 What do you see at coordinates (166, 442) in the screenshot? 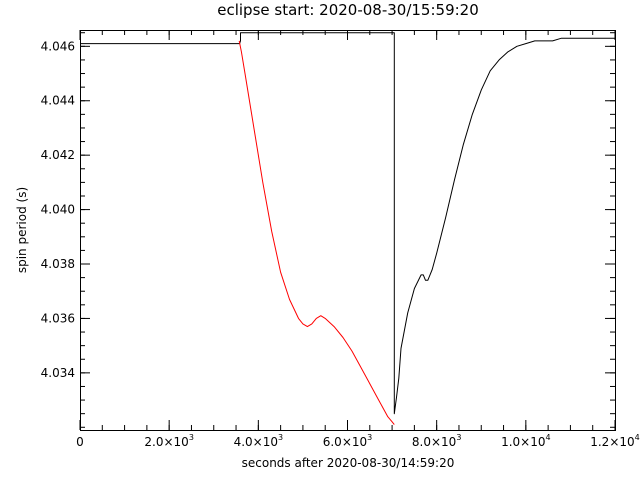
I see `x-tick-mantissa: 2.0×10` at bounding box center [166, 442].